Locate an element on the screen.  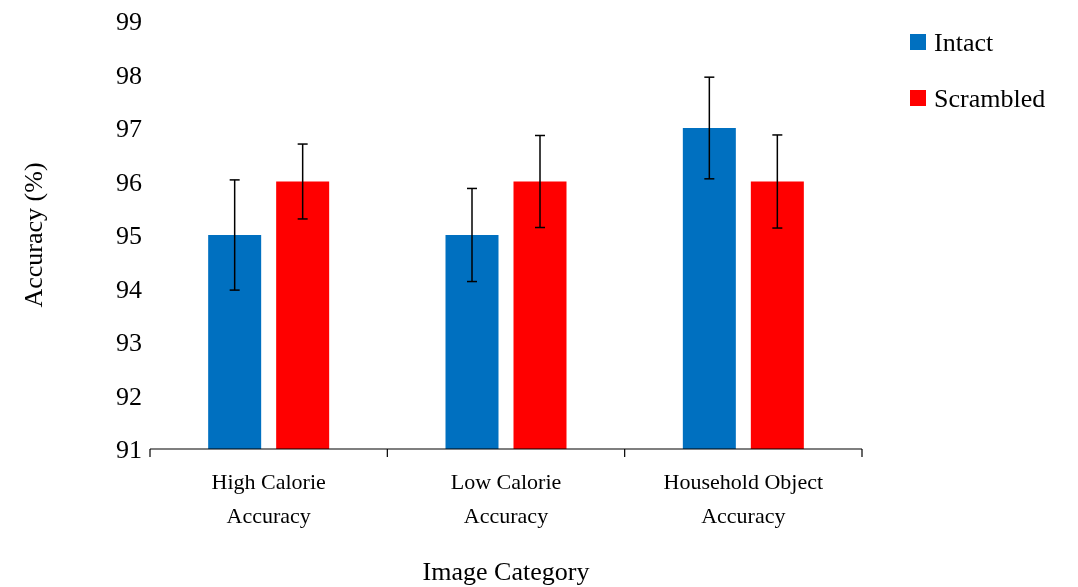
y-tick-label: 97 is located at coordinates (129, 129).